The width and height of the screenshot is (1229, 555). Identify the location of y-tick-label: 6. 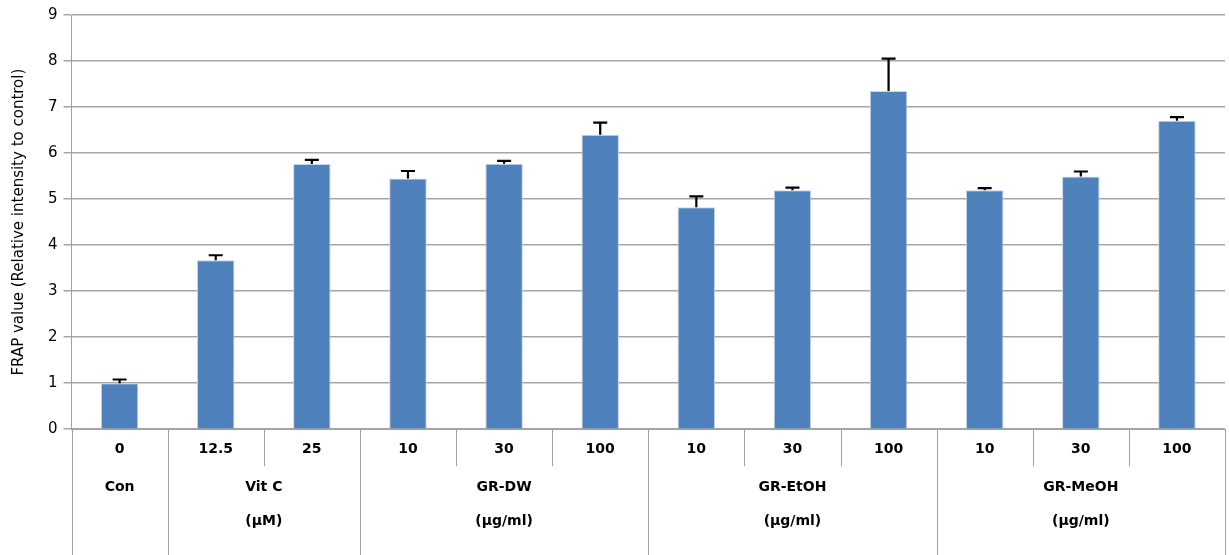
(53, 151).